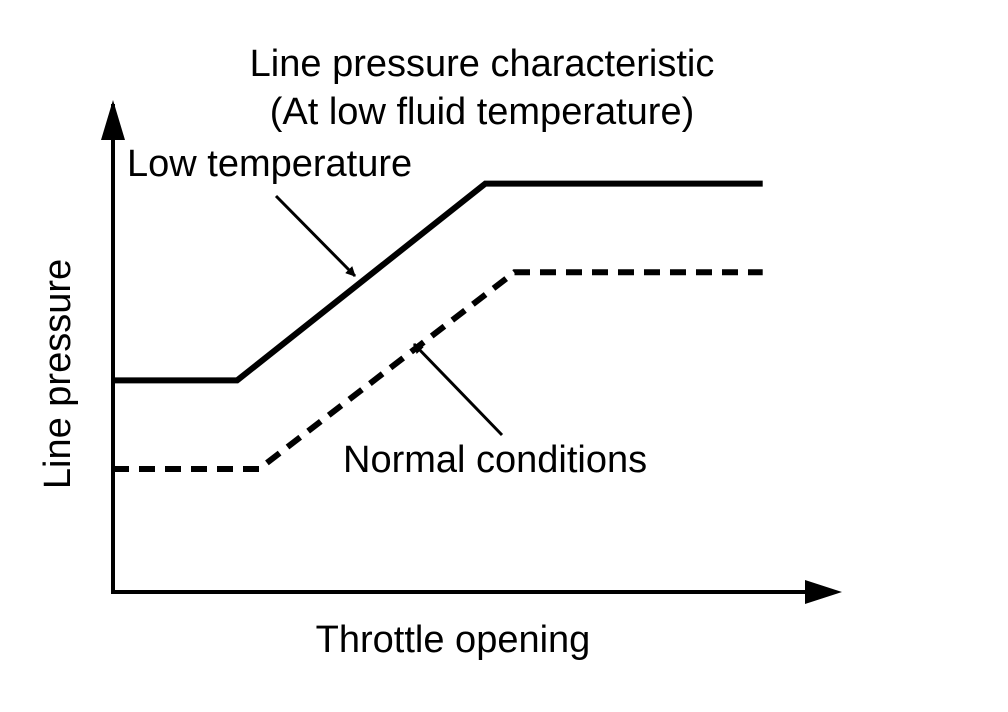 The width and height of the screenshot is (1008, 712). Describe the element at coordinates (823, 592) in the screenshot. I see `x-axis-arrowhead` at that location.